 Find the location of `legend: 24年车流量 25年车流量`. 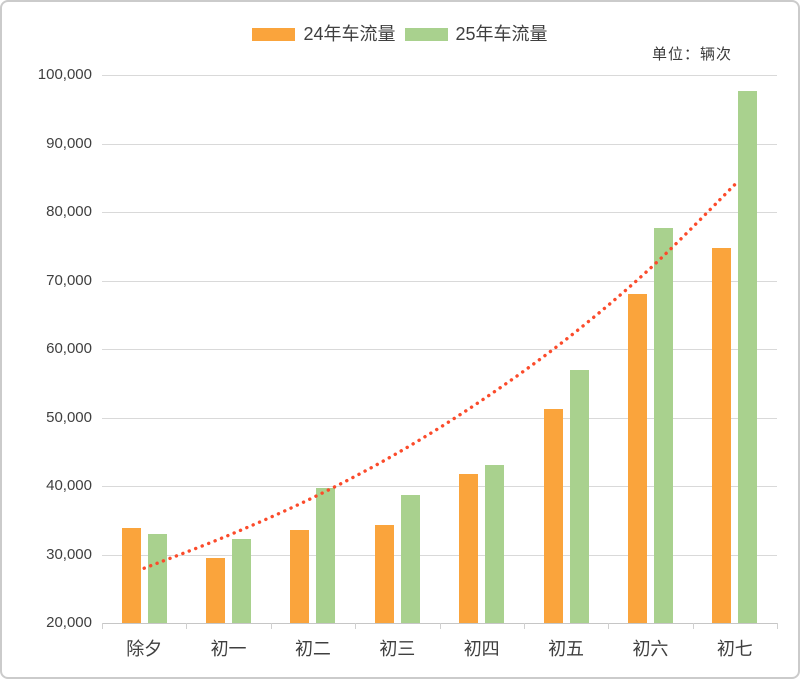

legend: 24年车流量 25年车流量 is located at coordinates (400, 34).